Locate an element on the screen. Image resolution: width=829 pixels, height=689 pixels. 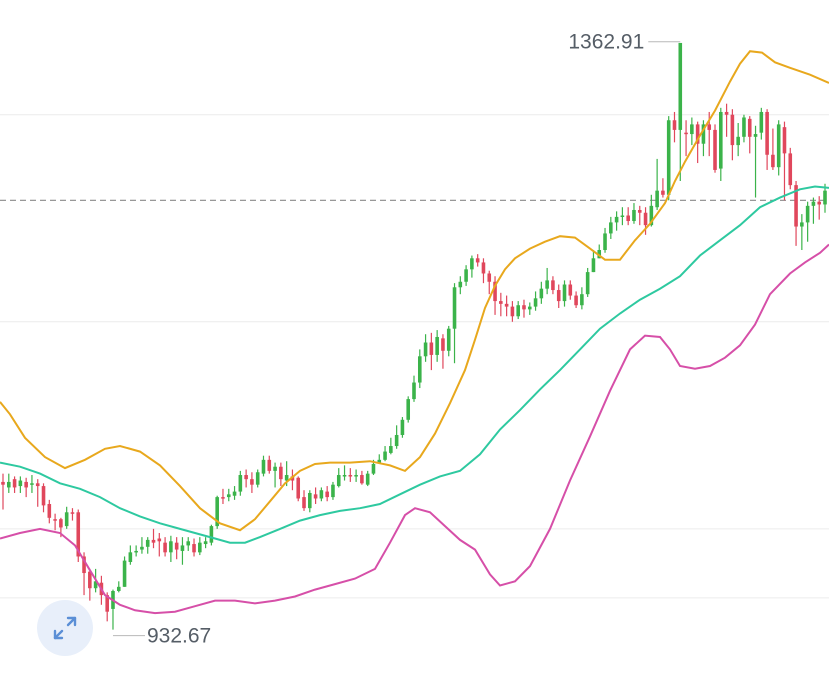
high-price-label: 1362.91 is located at coordinates (606, 42).